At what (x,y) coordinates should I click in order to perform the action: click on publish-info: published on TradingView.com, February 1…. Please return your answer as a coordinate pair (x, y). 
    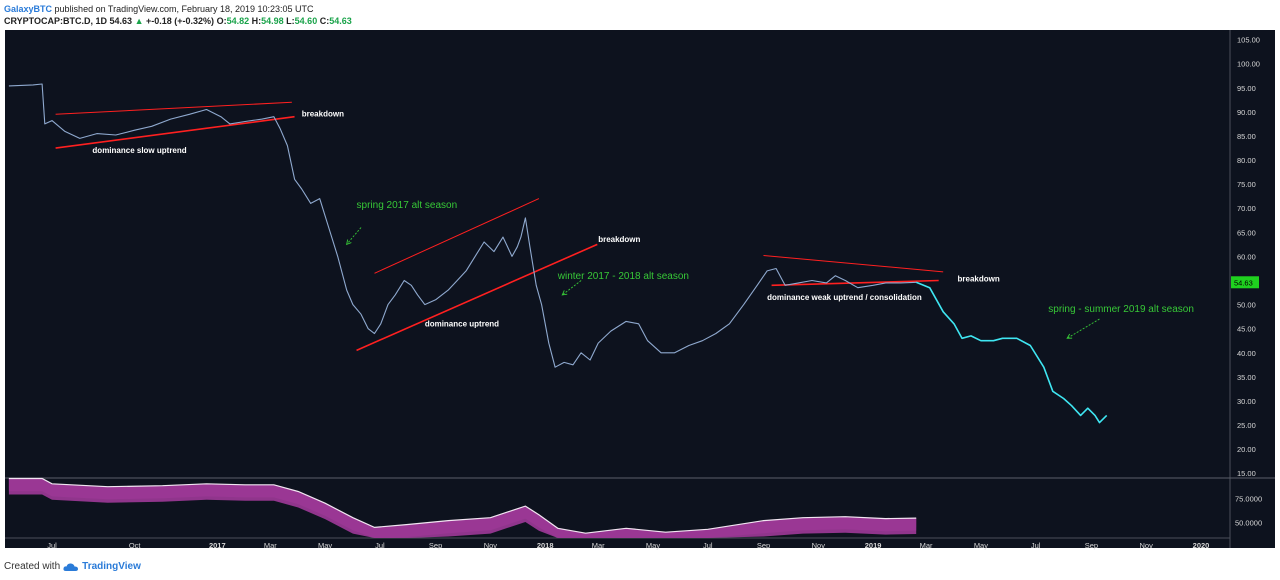
    Looking at the image, I should click on (184, 9).